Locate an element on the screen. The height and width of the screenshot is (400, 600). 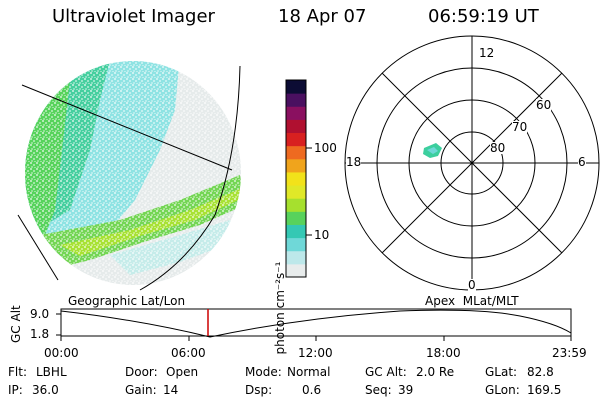
status-value-flt: LBHL is located at coordinates (51, 372).